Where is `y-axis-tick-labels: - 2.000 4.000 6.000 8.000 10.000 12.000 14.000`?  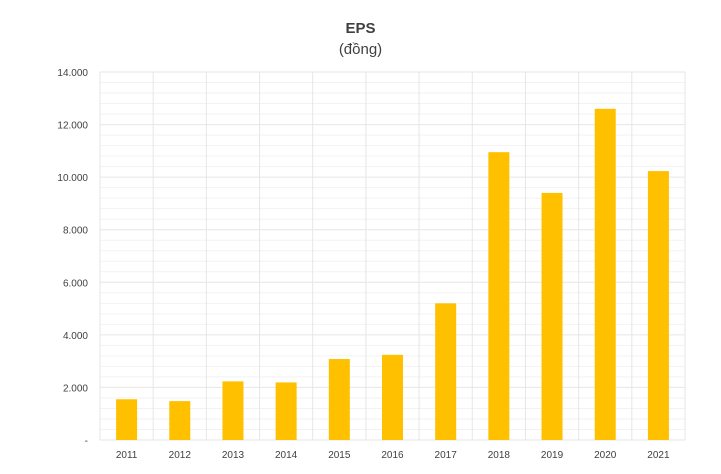
y-axis-tick-labels: - 2.000 4.000 6.000 8.000 10.000 12.000 14.000 is located at coordinates (72, 257).